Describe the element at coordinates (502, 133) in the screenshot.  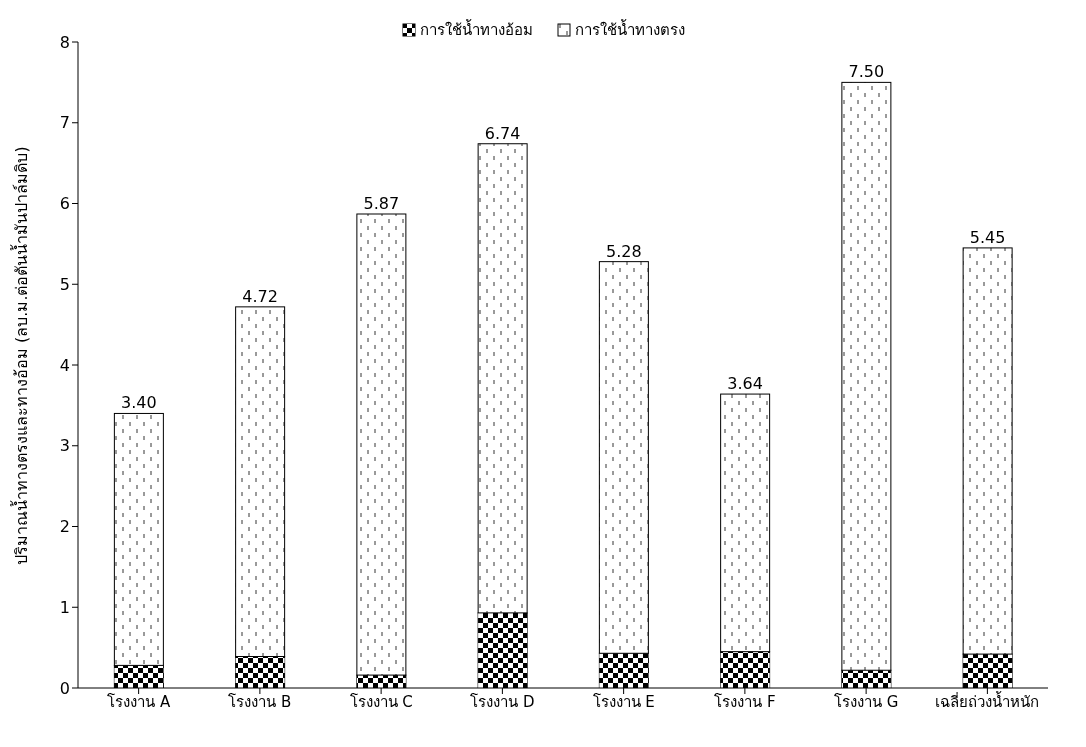
I see `total-label: 6.74` at that location.